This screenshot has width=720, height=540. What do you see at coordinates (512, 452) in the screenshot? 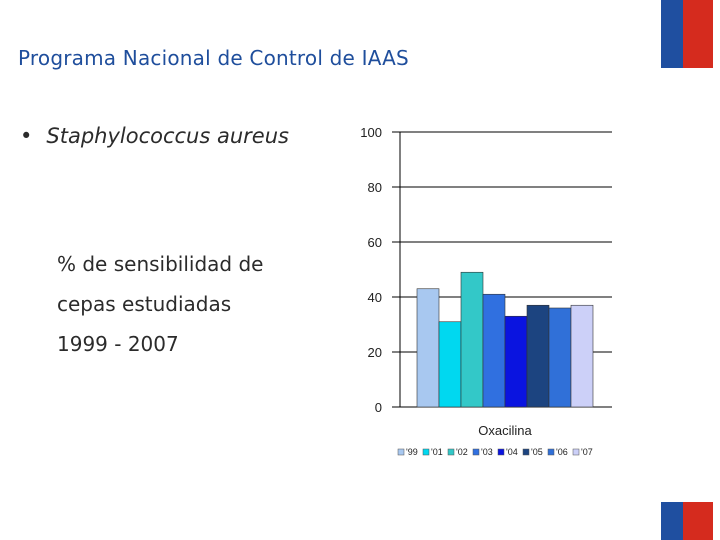
I see `legend-label: '04` at bounding box center [512, 452].